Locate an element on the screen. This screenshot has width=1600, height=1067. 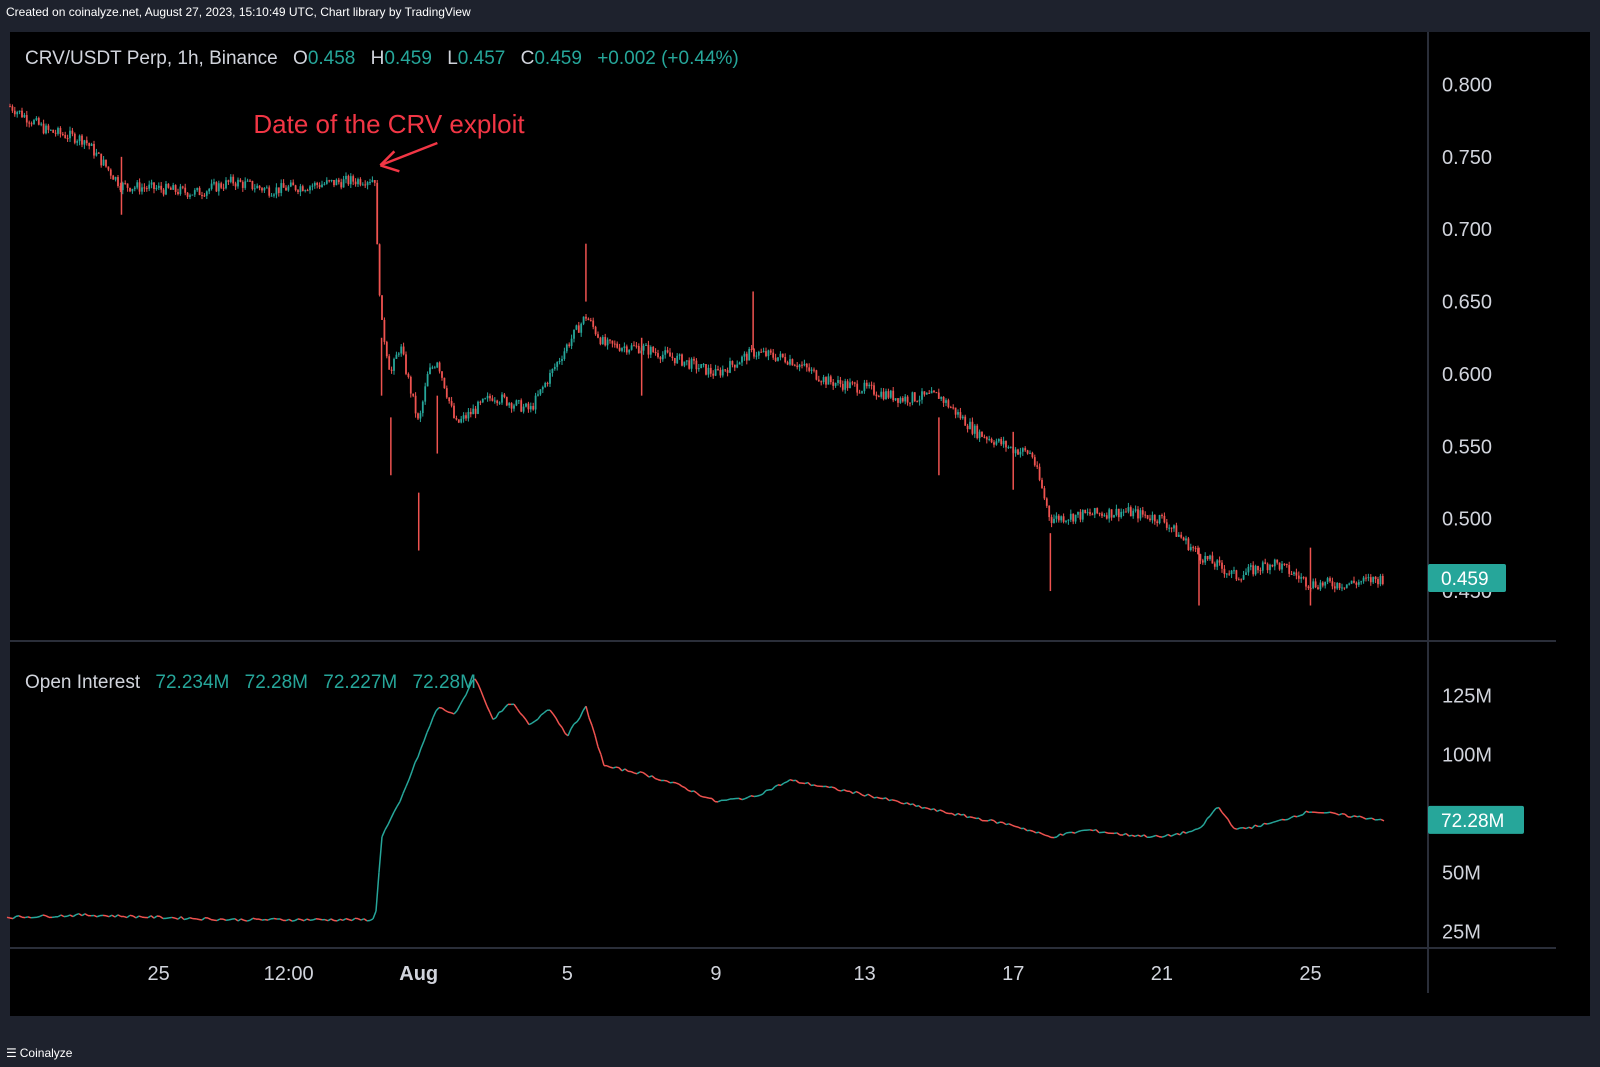
hamburger-menu-icon: ☰ is located at coordinates (11, 1053).